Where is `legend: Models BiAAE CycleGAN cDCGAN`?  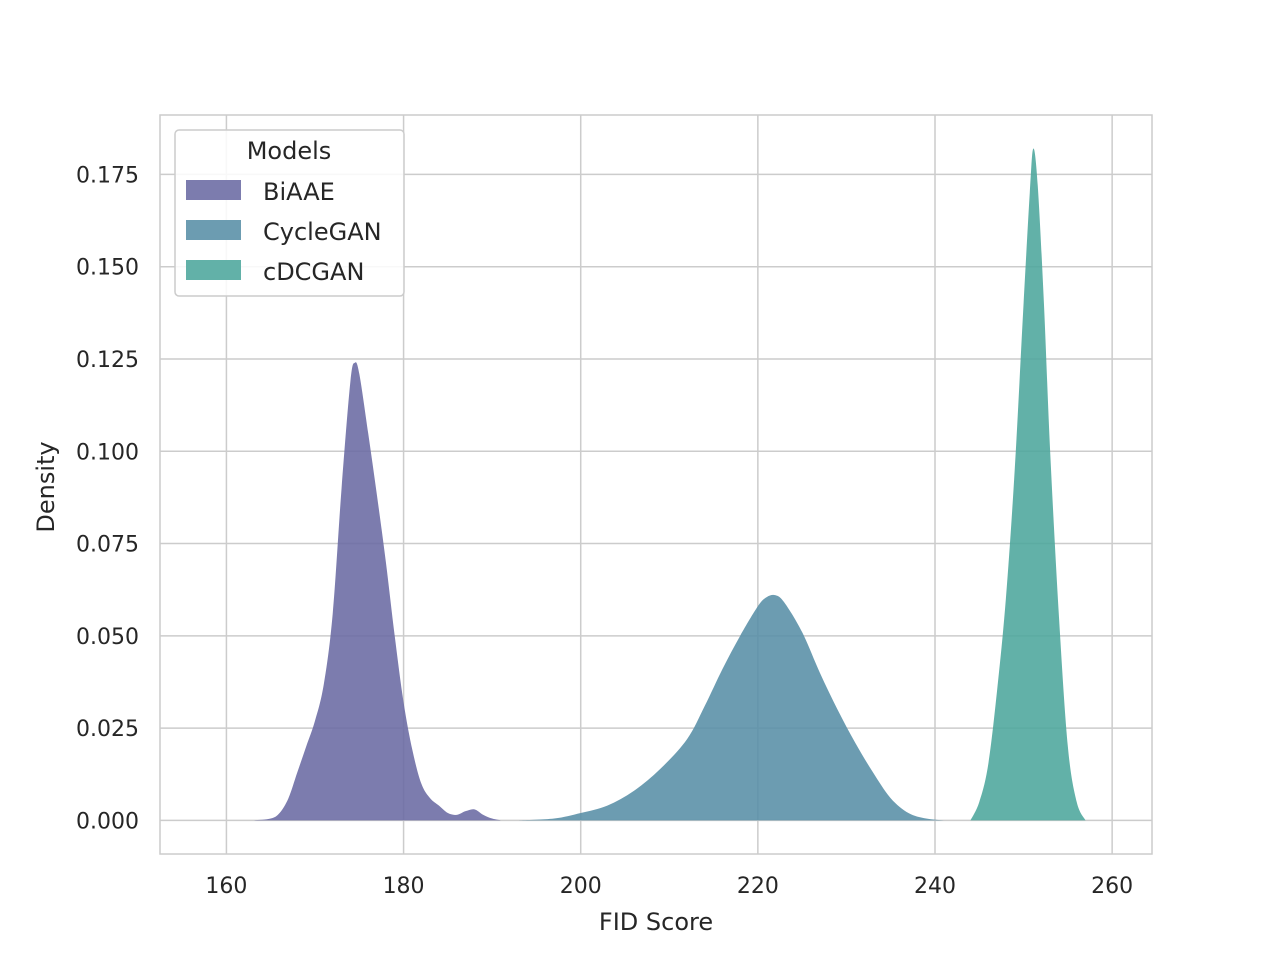 legend: Models BiAAE CycleGAN cDCGAN is located at coordinates (289, 213).